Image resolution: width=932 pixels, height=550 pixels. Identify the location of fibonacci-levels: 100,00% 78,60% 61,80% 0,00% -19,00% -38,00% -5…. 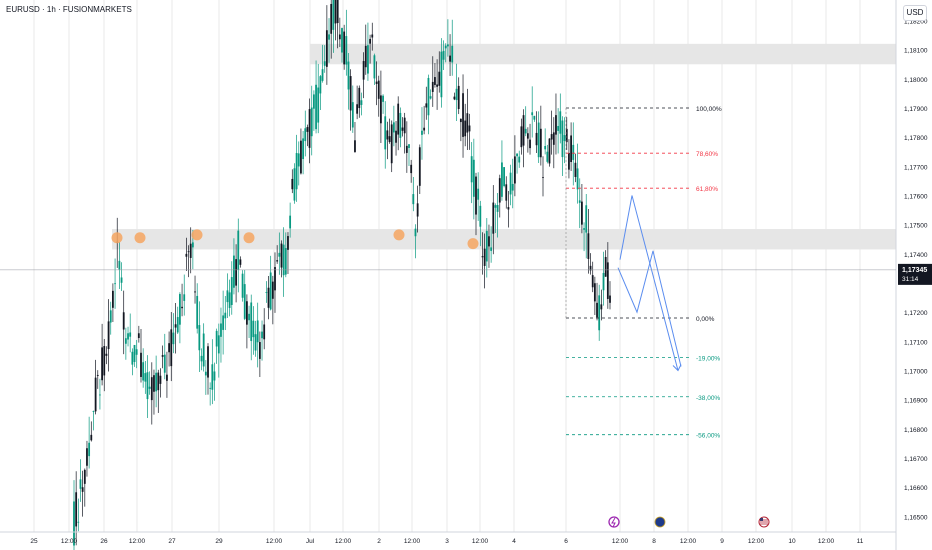
(643, 273).